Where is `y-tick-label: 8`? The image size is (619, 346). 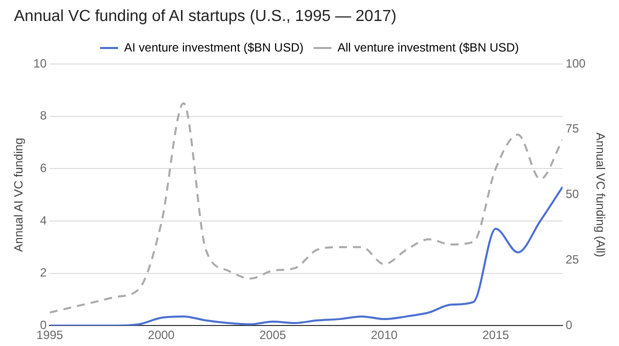 y-tick-label: 8 is located at coordinates (44, 115).